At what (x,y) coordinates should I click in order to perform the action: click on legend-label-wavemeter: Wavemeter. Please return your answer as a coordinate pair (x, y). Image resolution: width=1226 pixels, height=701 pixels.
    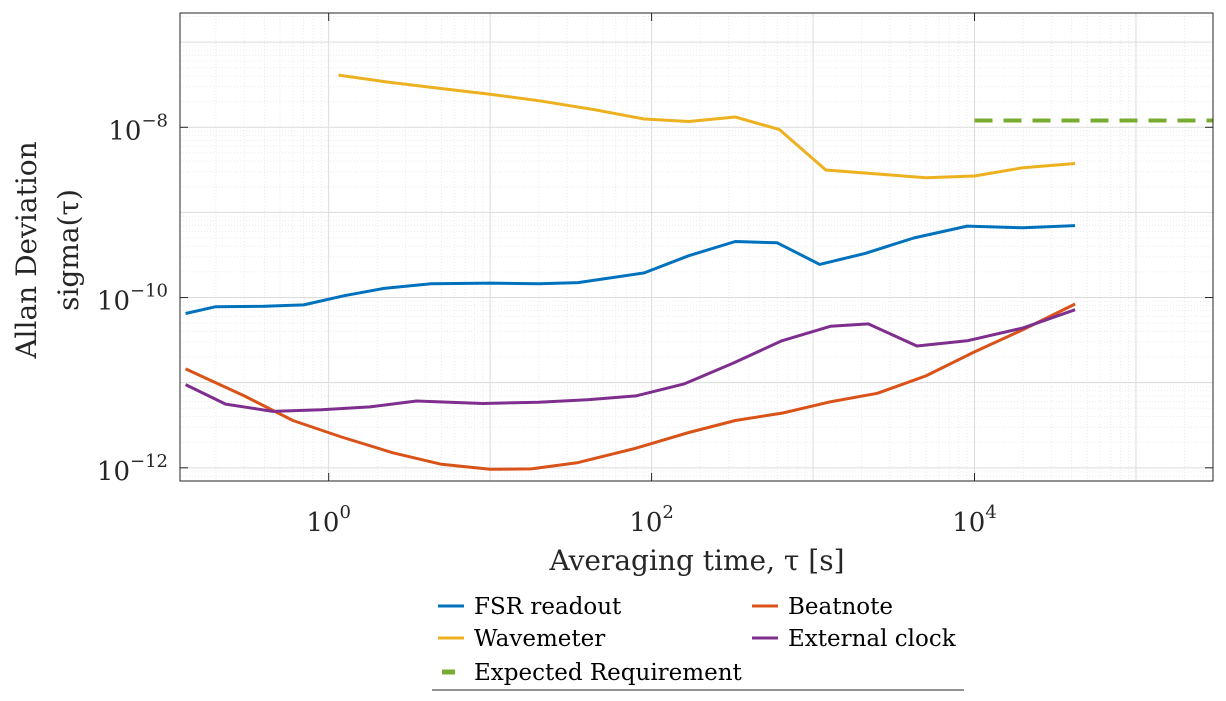
    Looking at the image, I should click on (539, 639).